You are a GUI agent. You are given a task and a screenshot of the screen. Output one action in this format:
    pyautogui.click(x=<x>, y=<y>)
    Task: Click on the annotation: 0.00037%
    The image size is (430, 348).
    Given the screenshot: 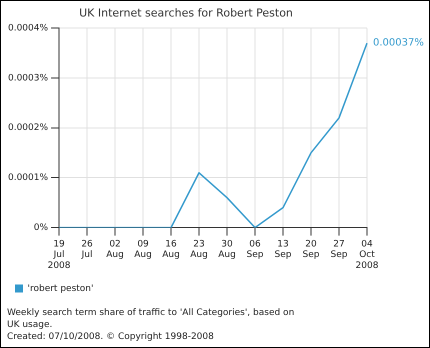 What is the action you would take?
    pyautogui.click(x=398, y=43)
    